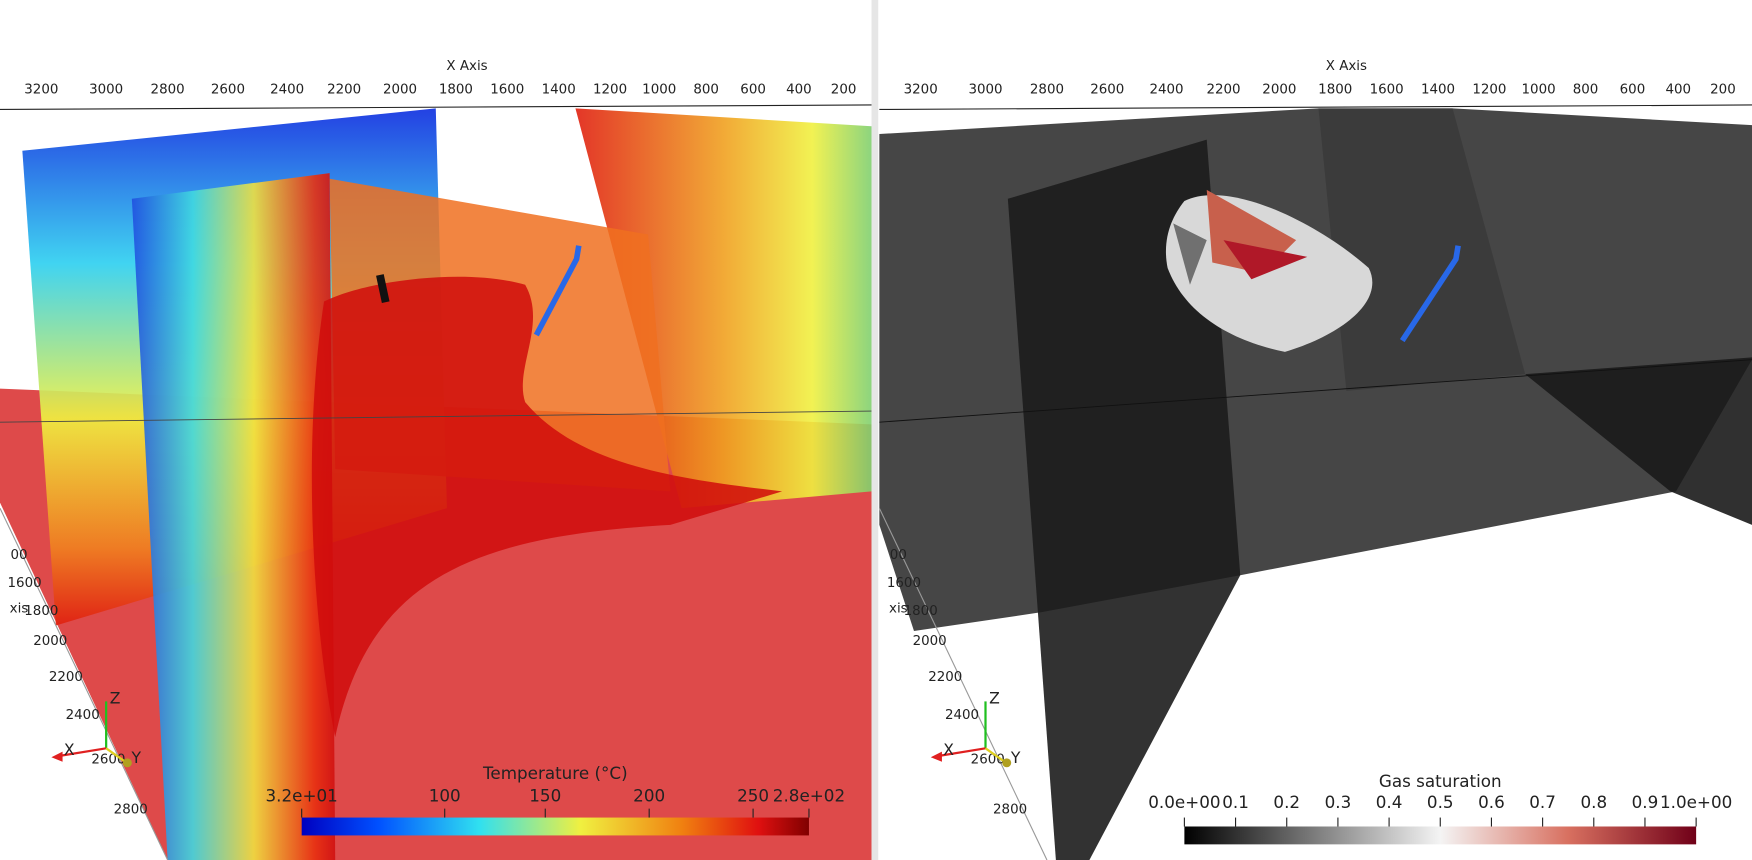 Image resolution: width=1752 pixels, height=860 pixels. What do you see at coordinates (753, 795) in the screenshot?
I see `colorbar-tick-label: 250` at bounding box center [753, 795].